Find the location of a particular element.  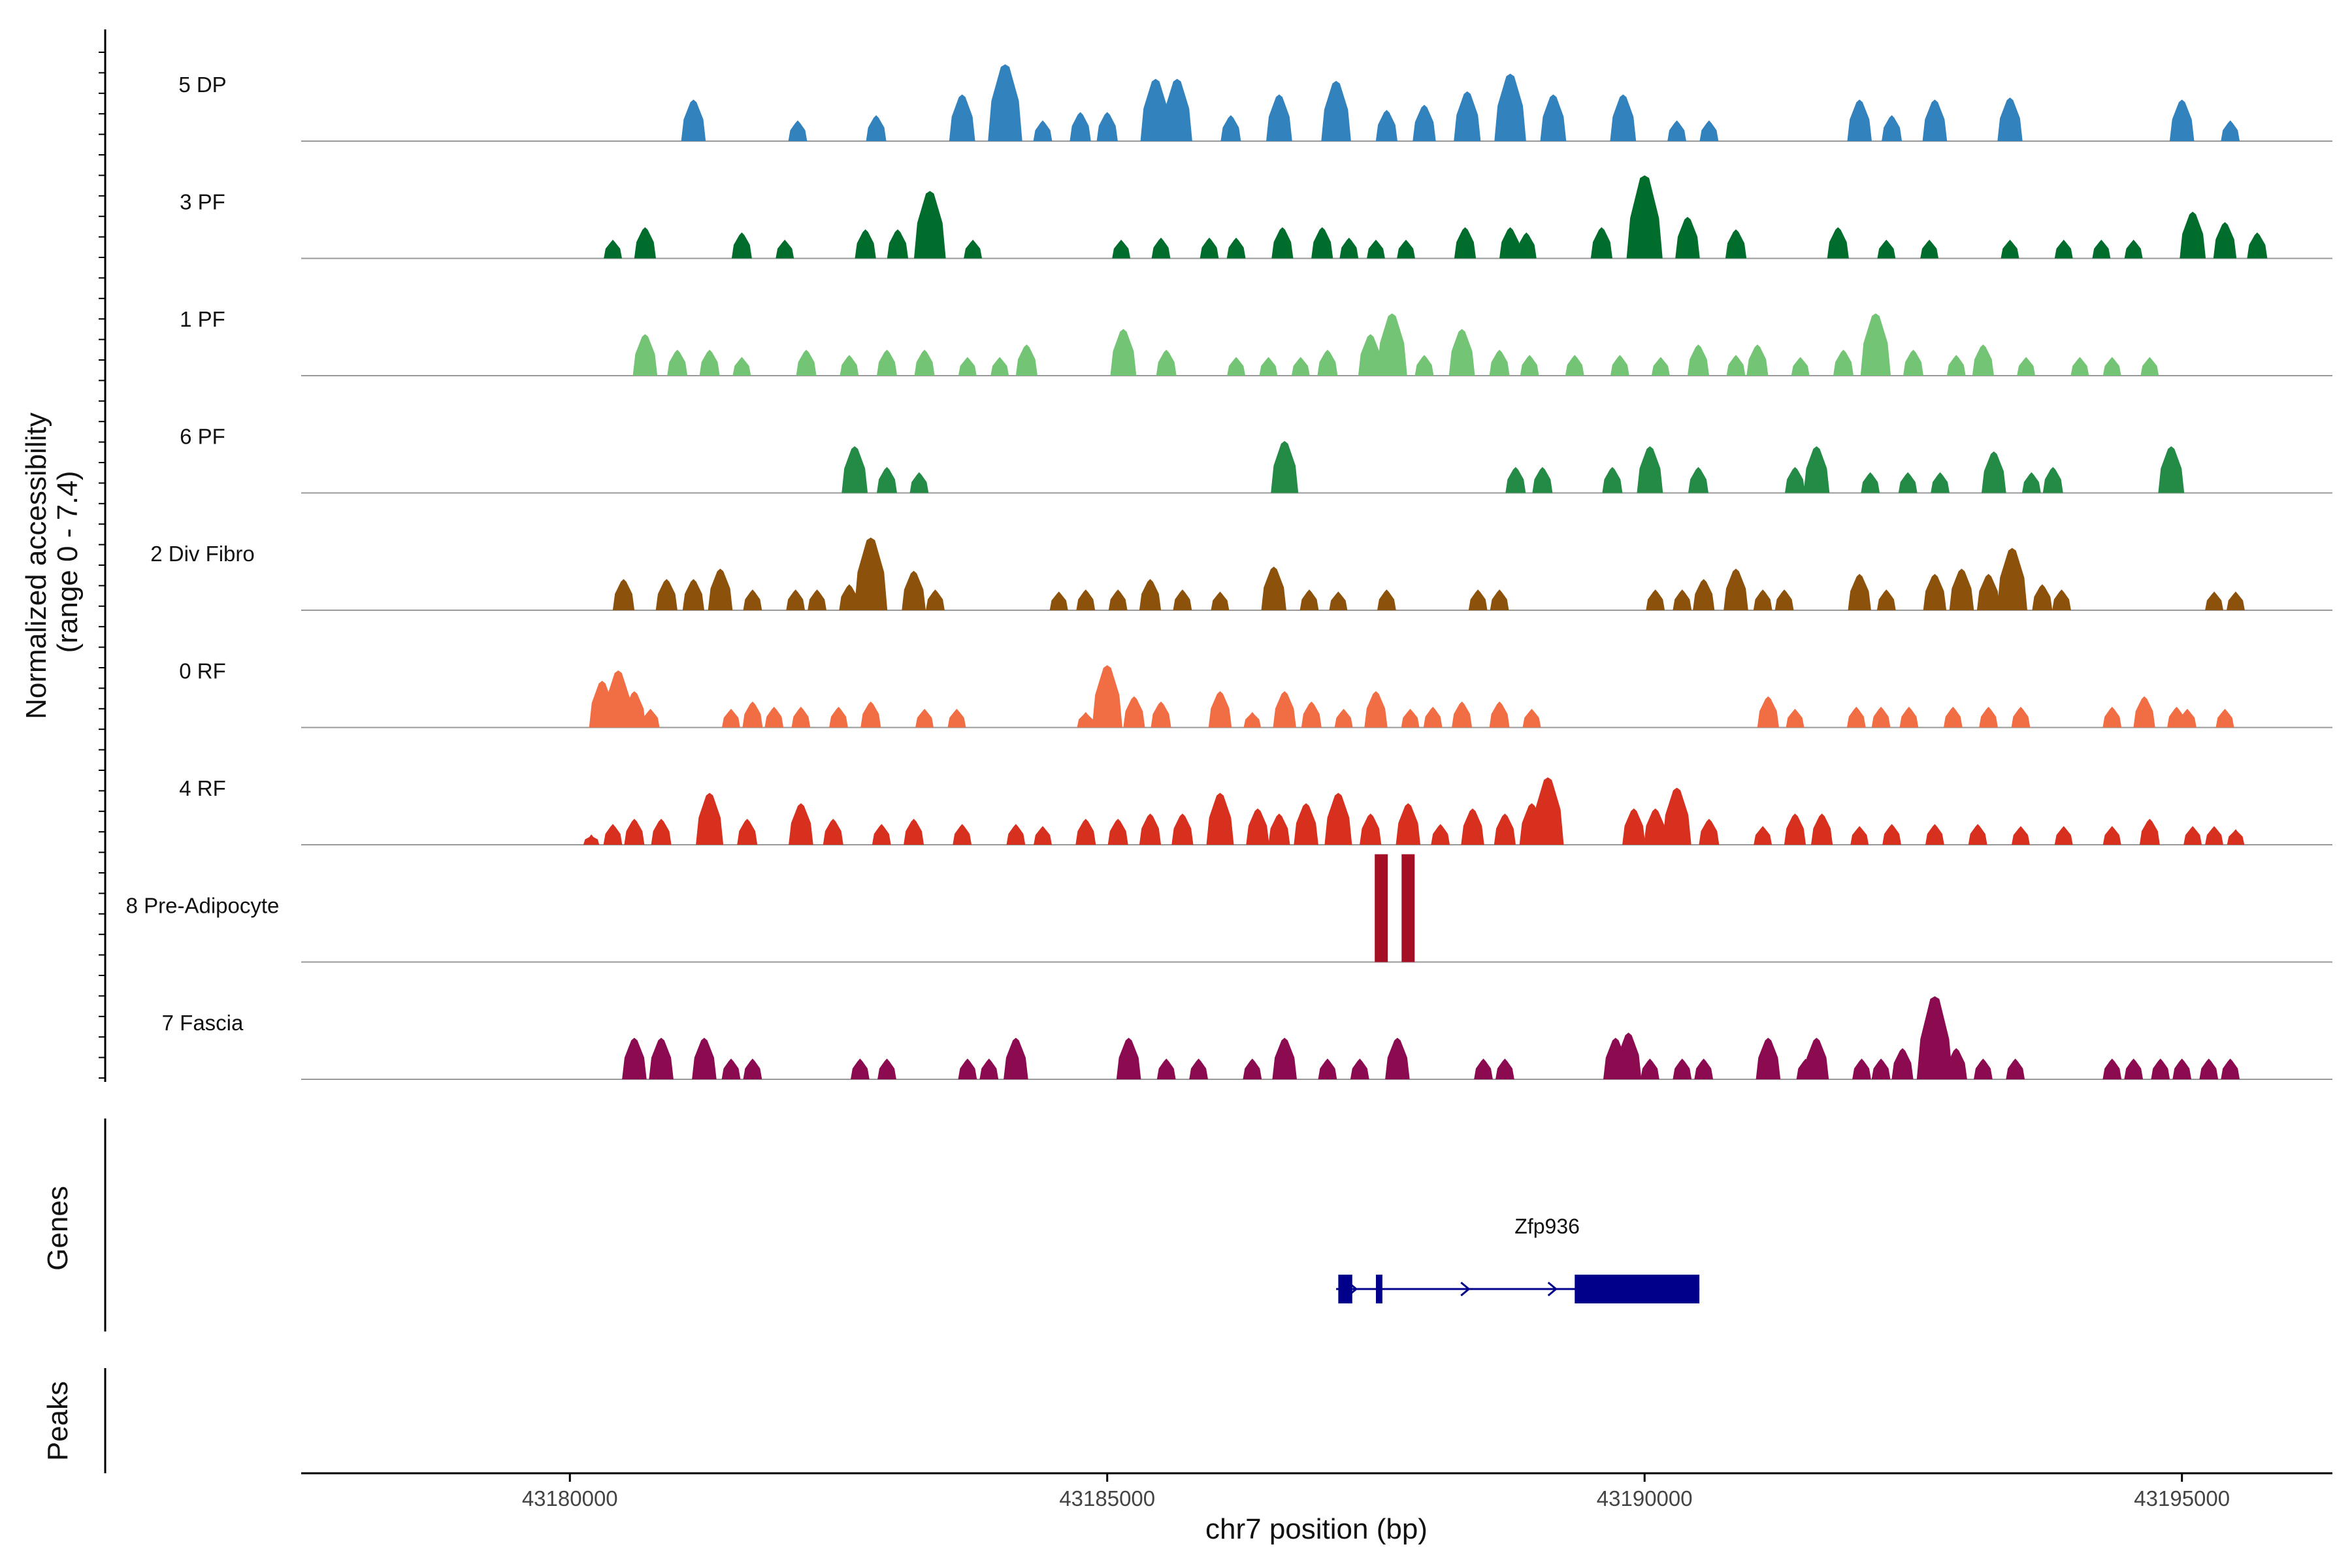

track-label: 8 Pre-Adipocyte is located at coordinates (203, 906).